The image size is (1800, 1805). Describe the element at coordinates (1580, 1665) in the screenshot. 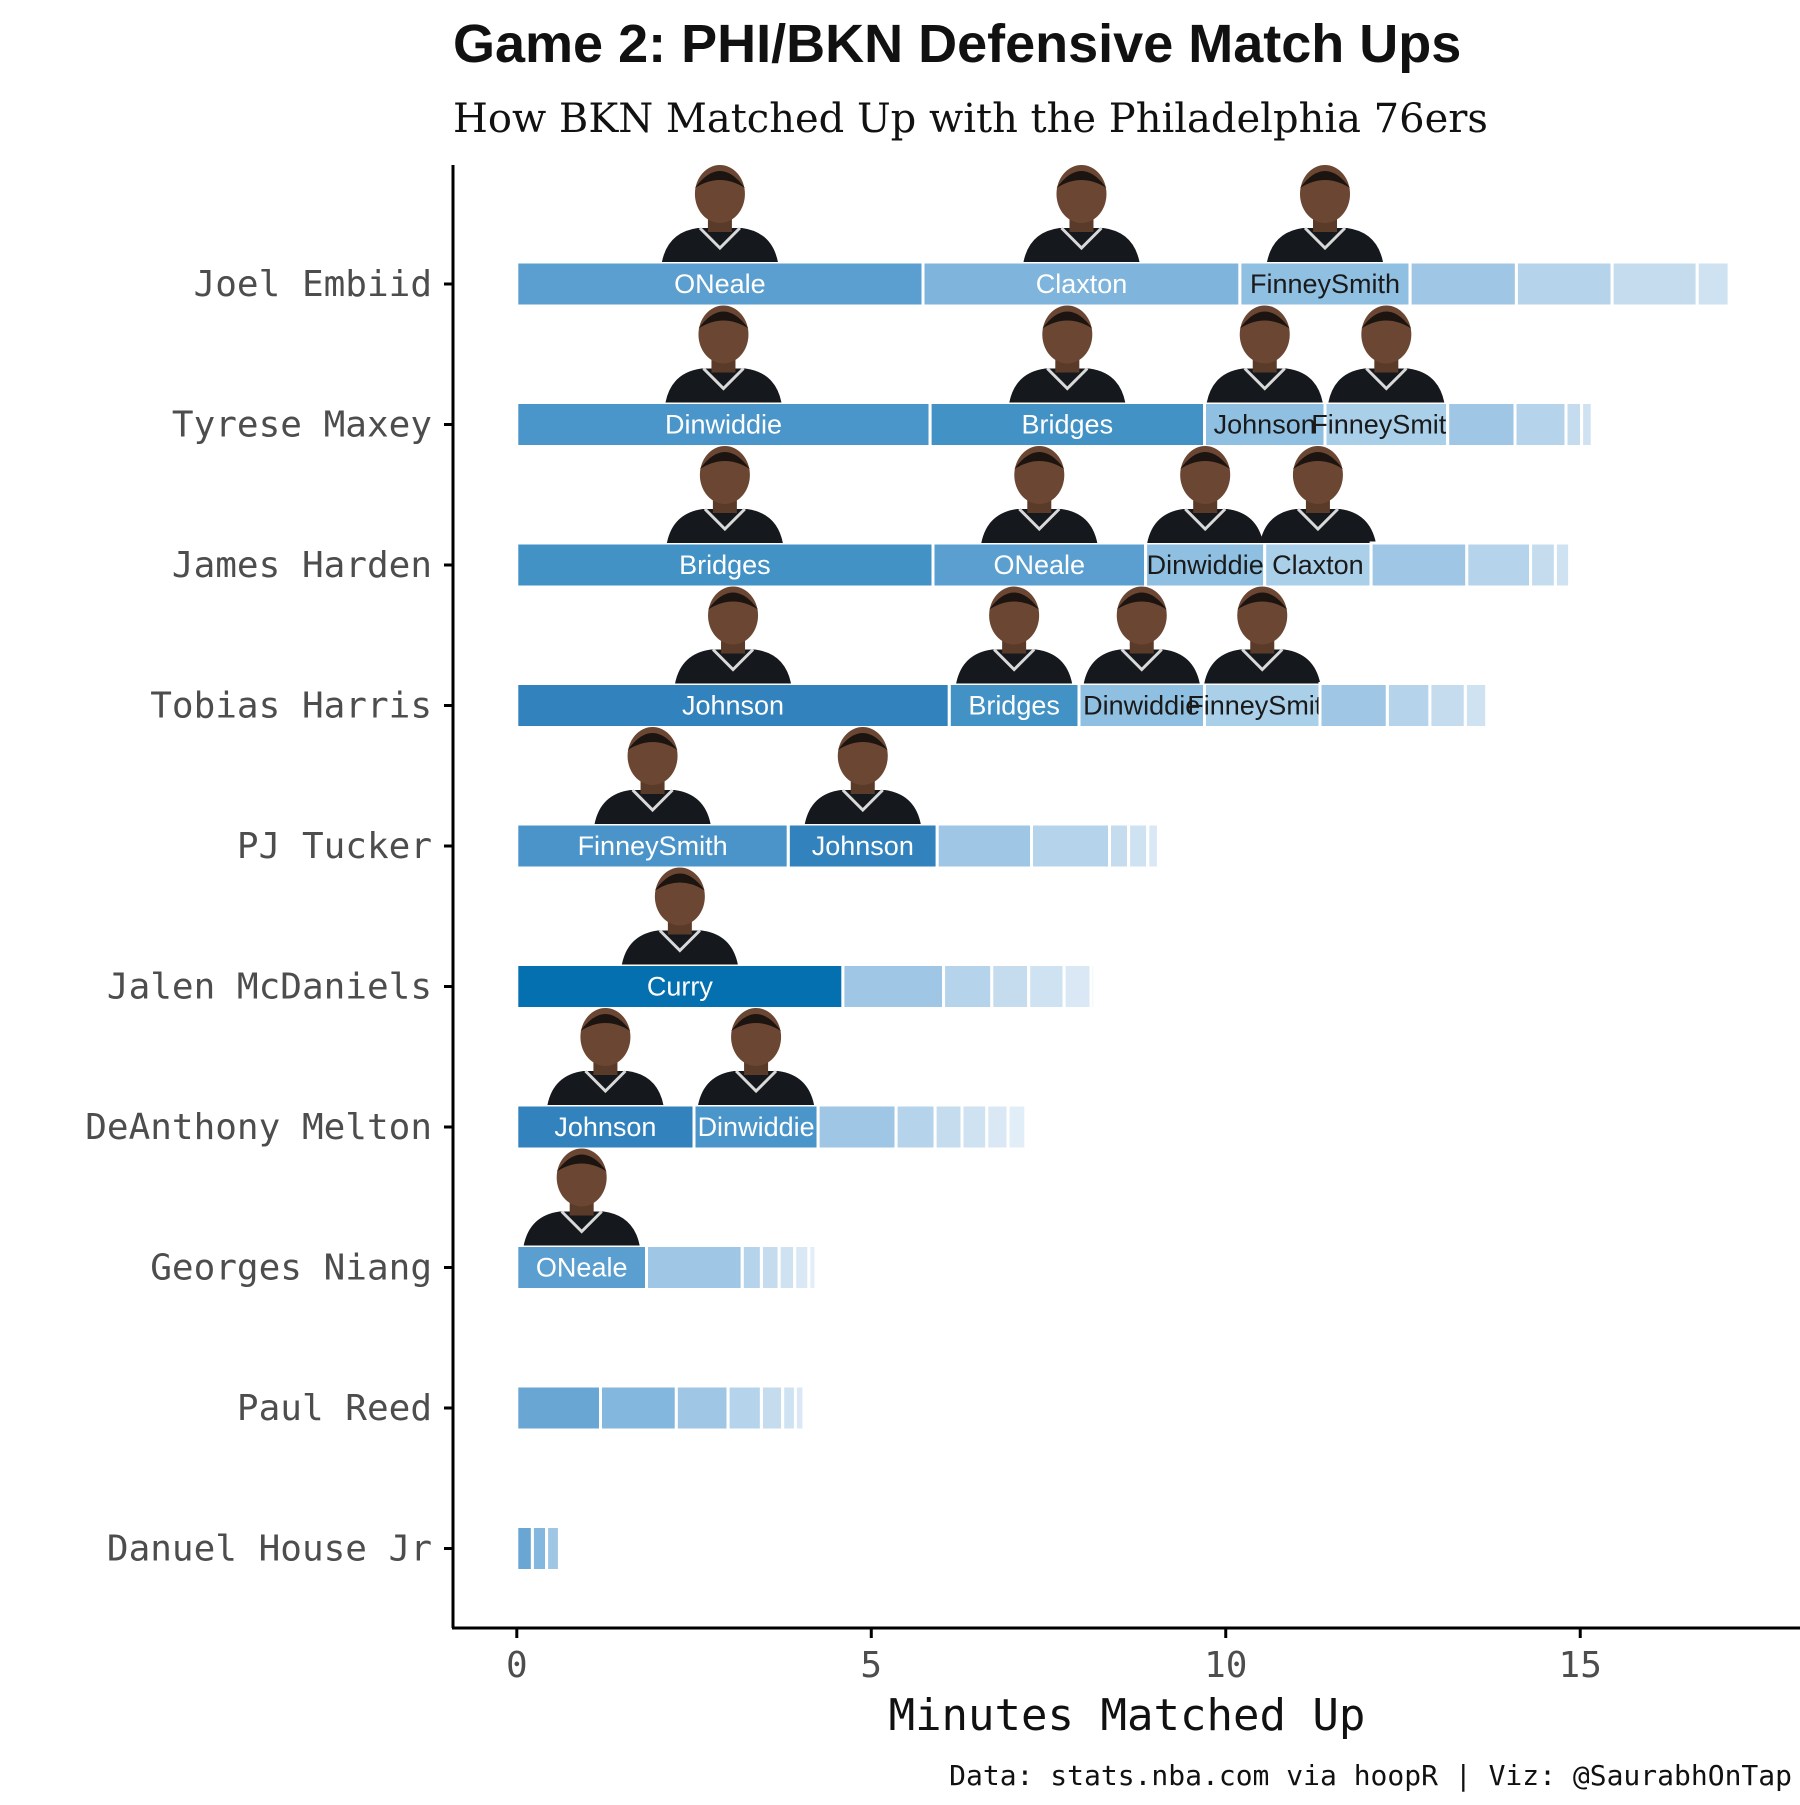

I see `x-tick-label: 15` at that location.